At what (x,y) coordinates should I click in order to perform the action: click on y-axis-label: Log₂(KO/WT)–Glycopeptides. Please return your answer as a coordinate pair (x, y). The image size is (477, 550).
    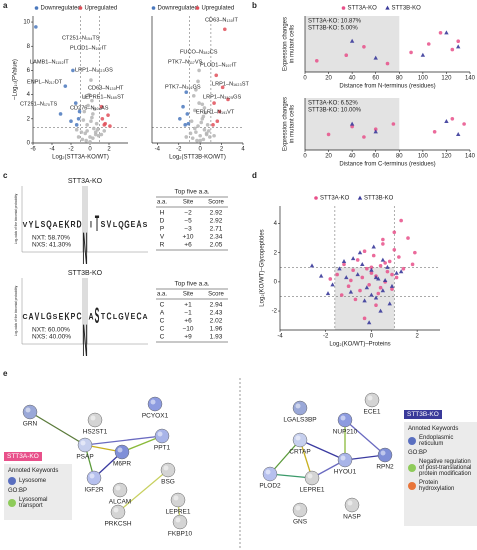
    Looking at the image, I should click on (263, 267).